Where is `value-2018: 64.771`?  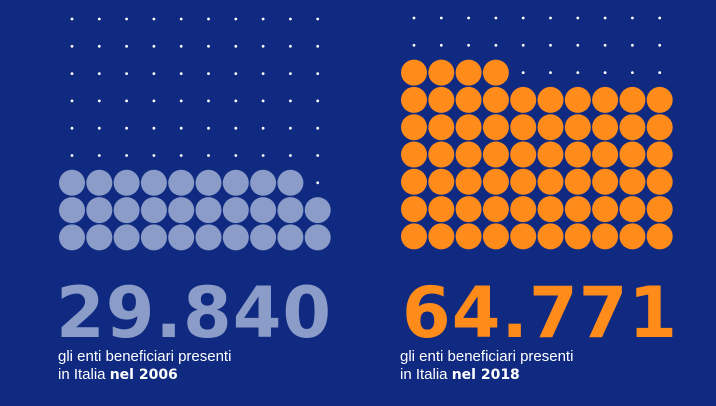
value-2018: 64.771 is located at coordinates (540, 313).